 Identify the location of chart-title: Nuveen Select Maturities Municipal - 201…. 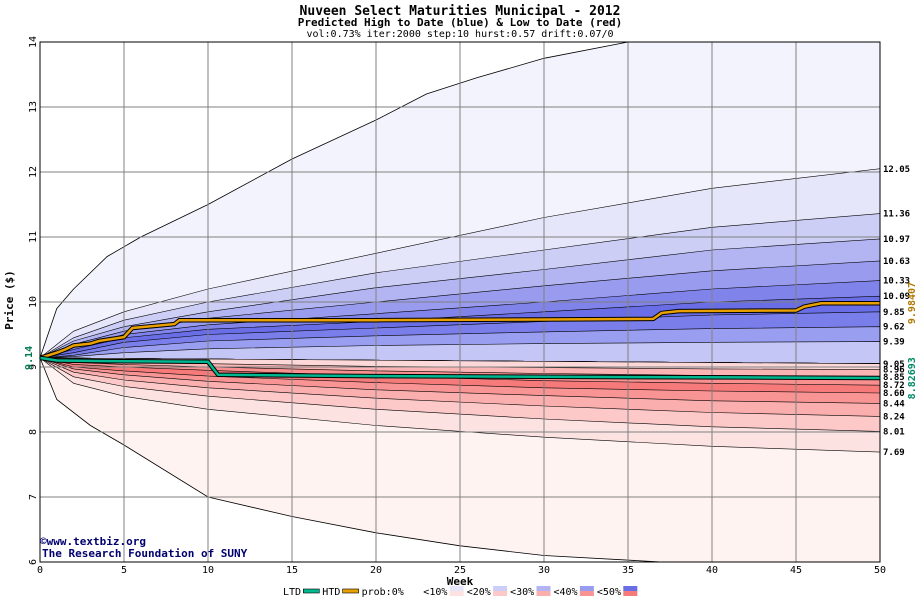
(460, 11).